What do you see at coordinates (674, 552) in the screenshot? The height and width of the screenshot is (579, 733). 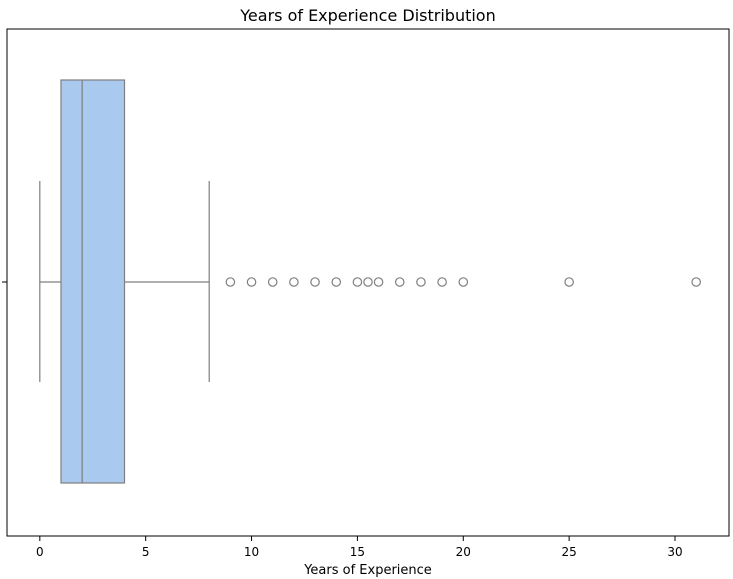 I see `x-tick-label: 30` at bounding box center [674, 552].